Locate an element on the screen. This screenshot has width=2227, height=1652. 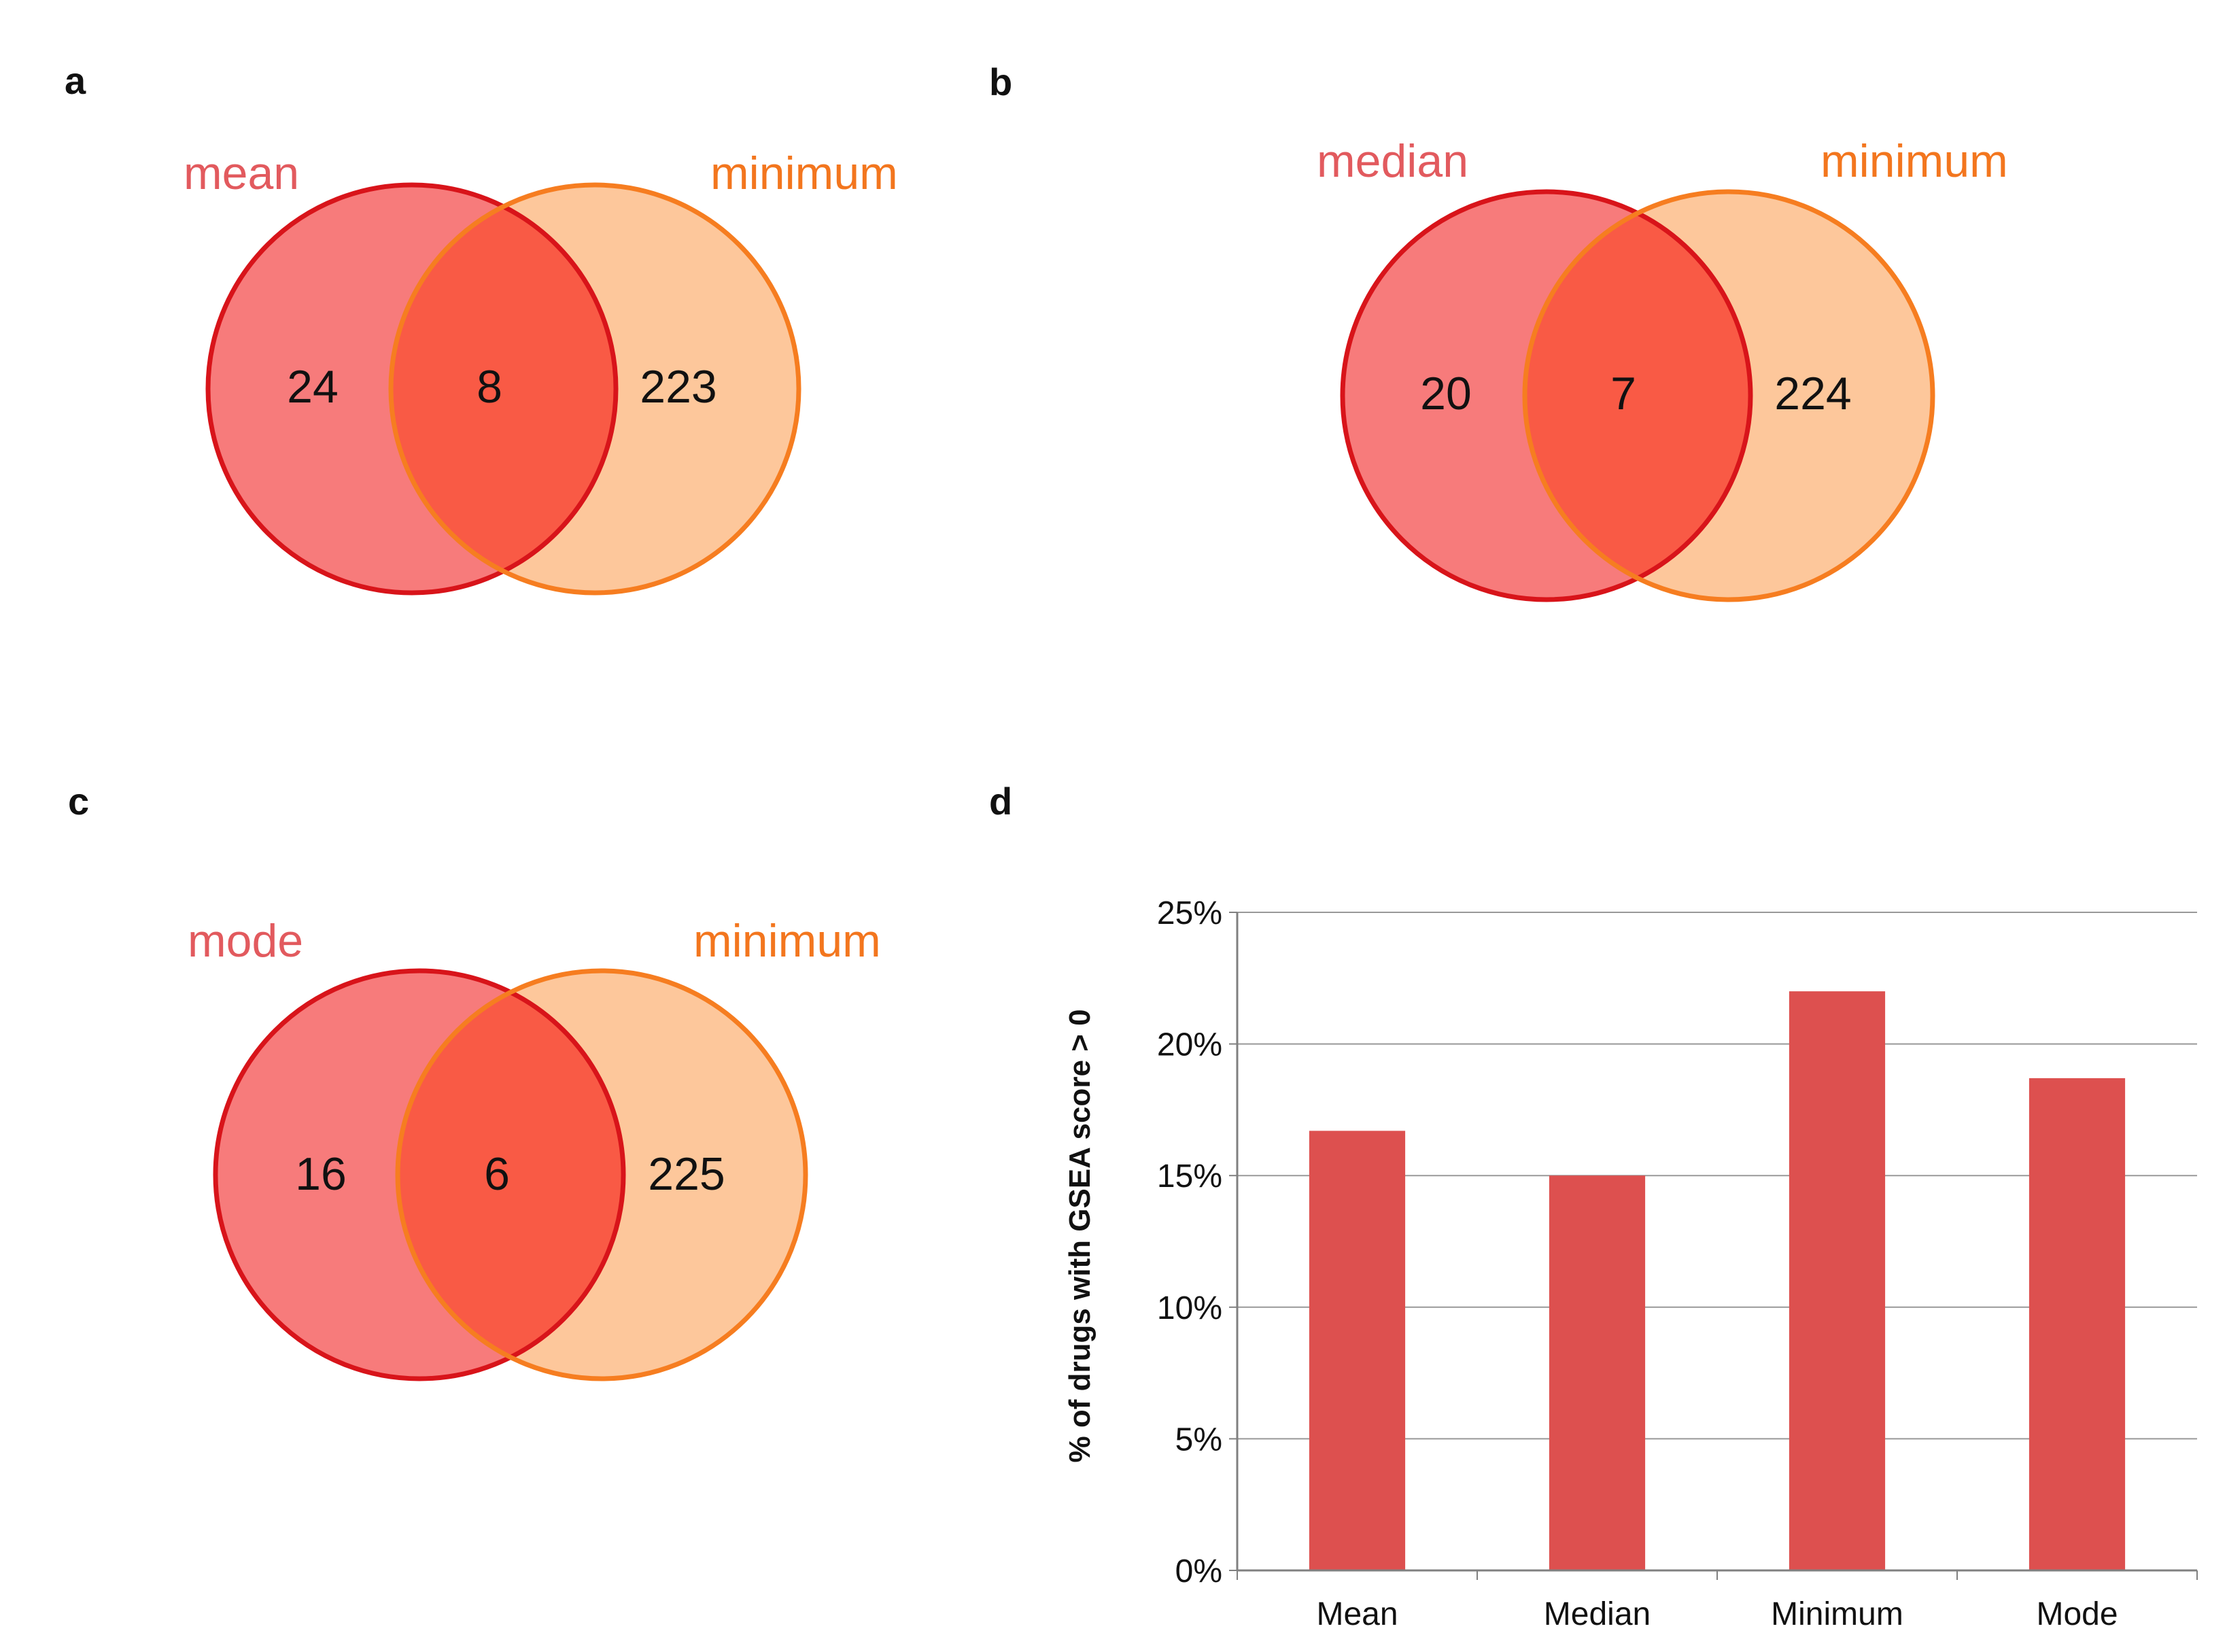
count-overlap: 6 is located at coordinates (497, 1174).